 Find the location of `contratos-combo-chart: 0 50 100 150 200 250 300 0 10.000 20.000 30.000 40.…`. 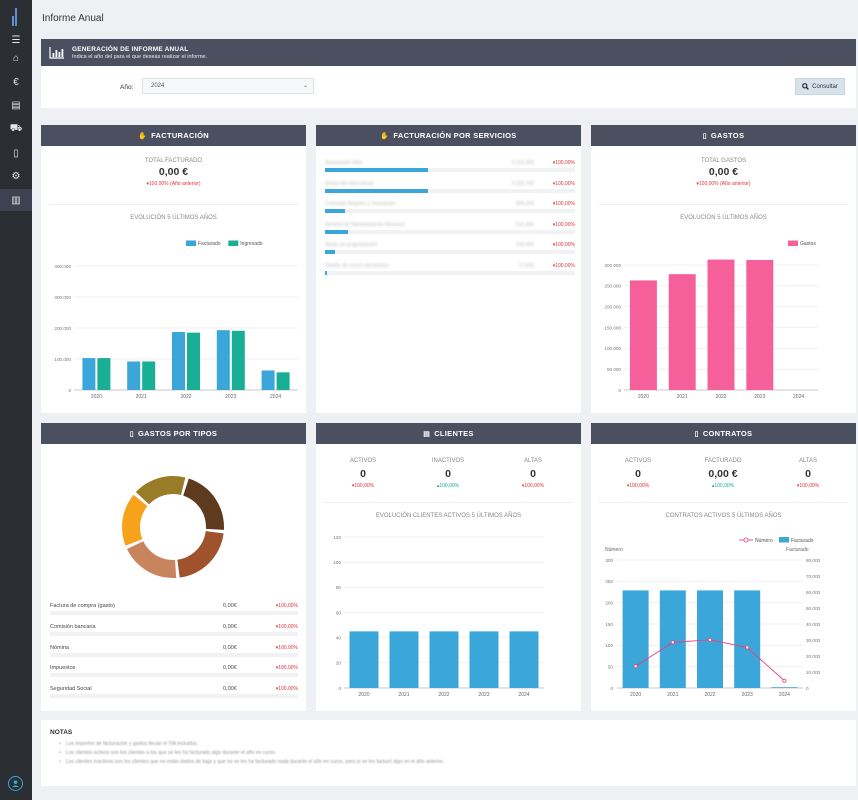

contratos-combo-chart: 0 50 100 150 200 250 300 0 10.000 20.000 30.000 40.… is located at coordinates (712, 617).